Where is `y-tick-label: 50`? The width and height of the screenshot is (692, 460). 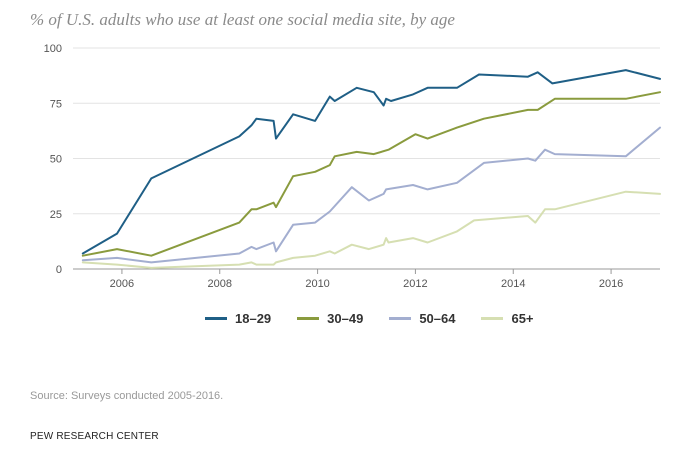 y-tick-label: 50 is located at coordinates (56, 160).